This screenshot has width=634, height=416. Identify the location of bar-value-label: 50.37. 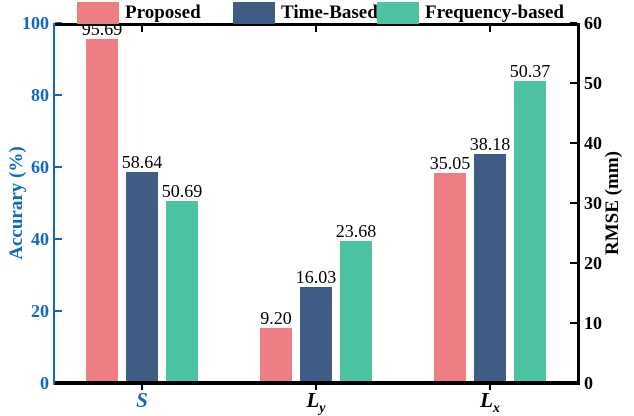
(530, 70).